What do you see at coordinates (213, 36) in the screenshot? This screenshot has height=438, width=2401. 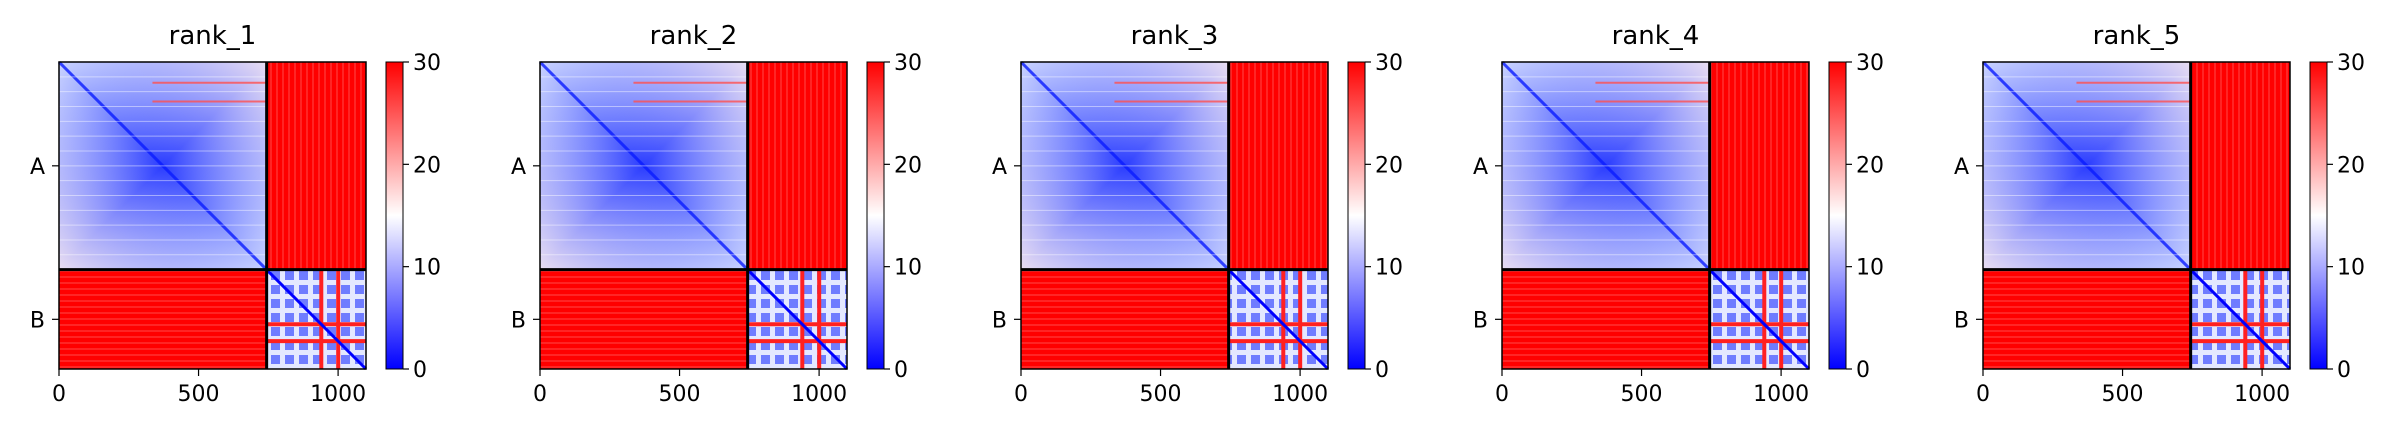 I see `panel-title: rank_1` at bounding box center [213, 36].